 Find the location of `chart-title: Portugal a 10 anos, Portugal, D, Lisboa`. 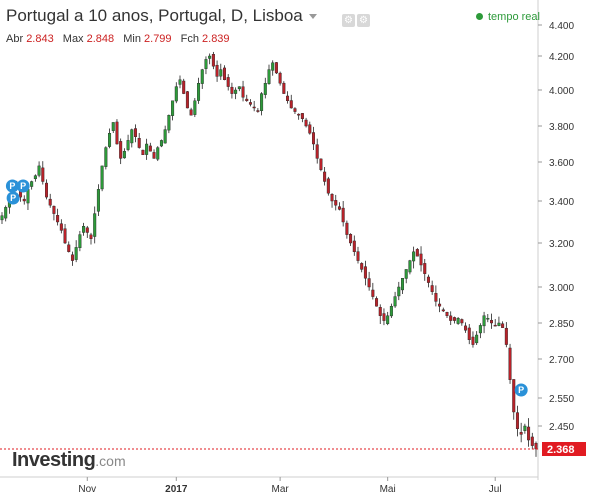

chart-title: Portugal a 10 anos, Portugal, D, Lisboa is located at coordinates (161, 16).